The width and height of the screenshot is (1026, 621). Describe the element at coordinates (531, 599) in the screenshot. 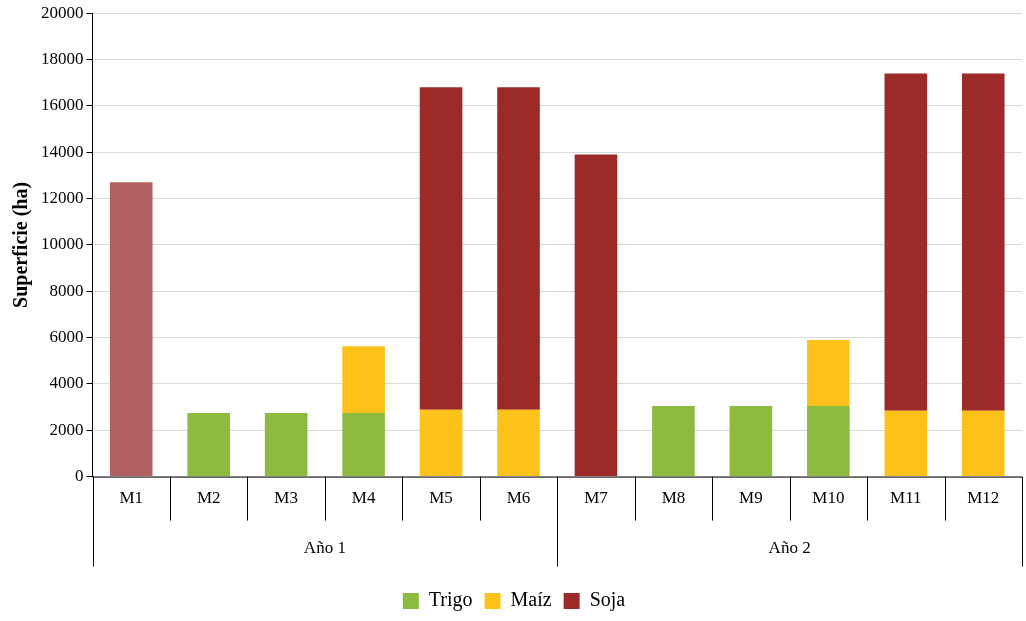

I see `legend-label: Maíz` at that location.